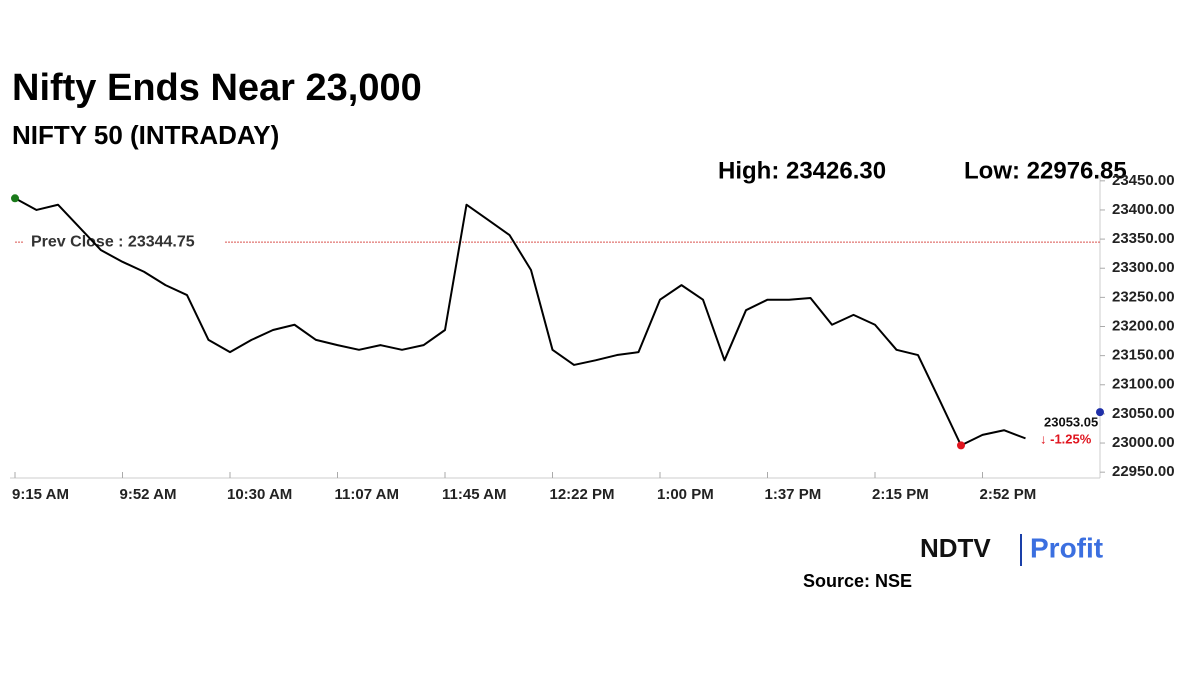 This screenshot has width=1200, height=675. I want to click on chart-subtitle: NIFTY 50 (INTRADAY), so click(145, 135).